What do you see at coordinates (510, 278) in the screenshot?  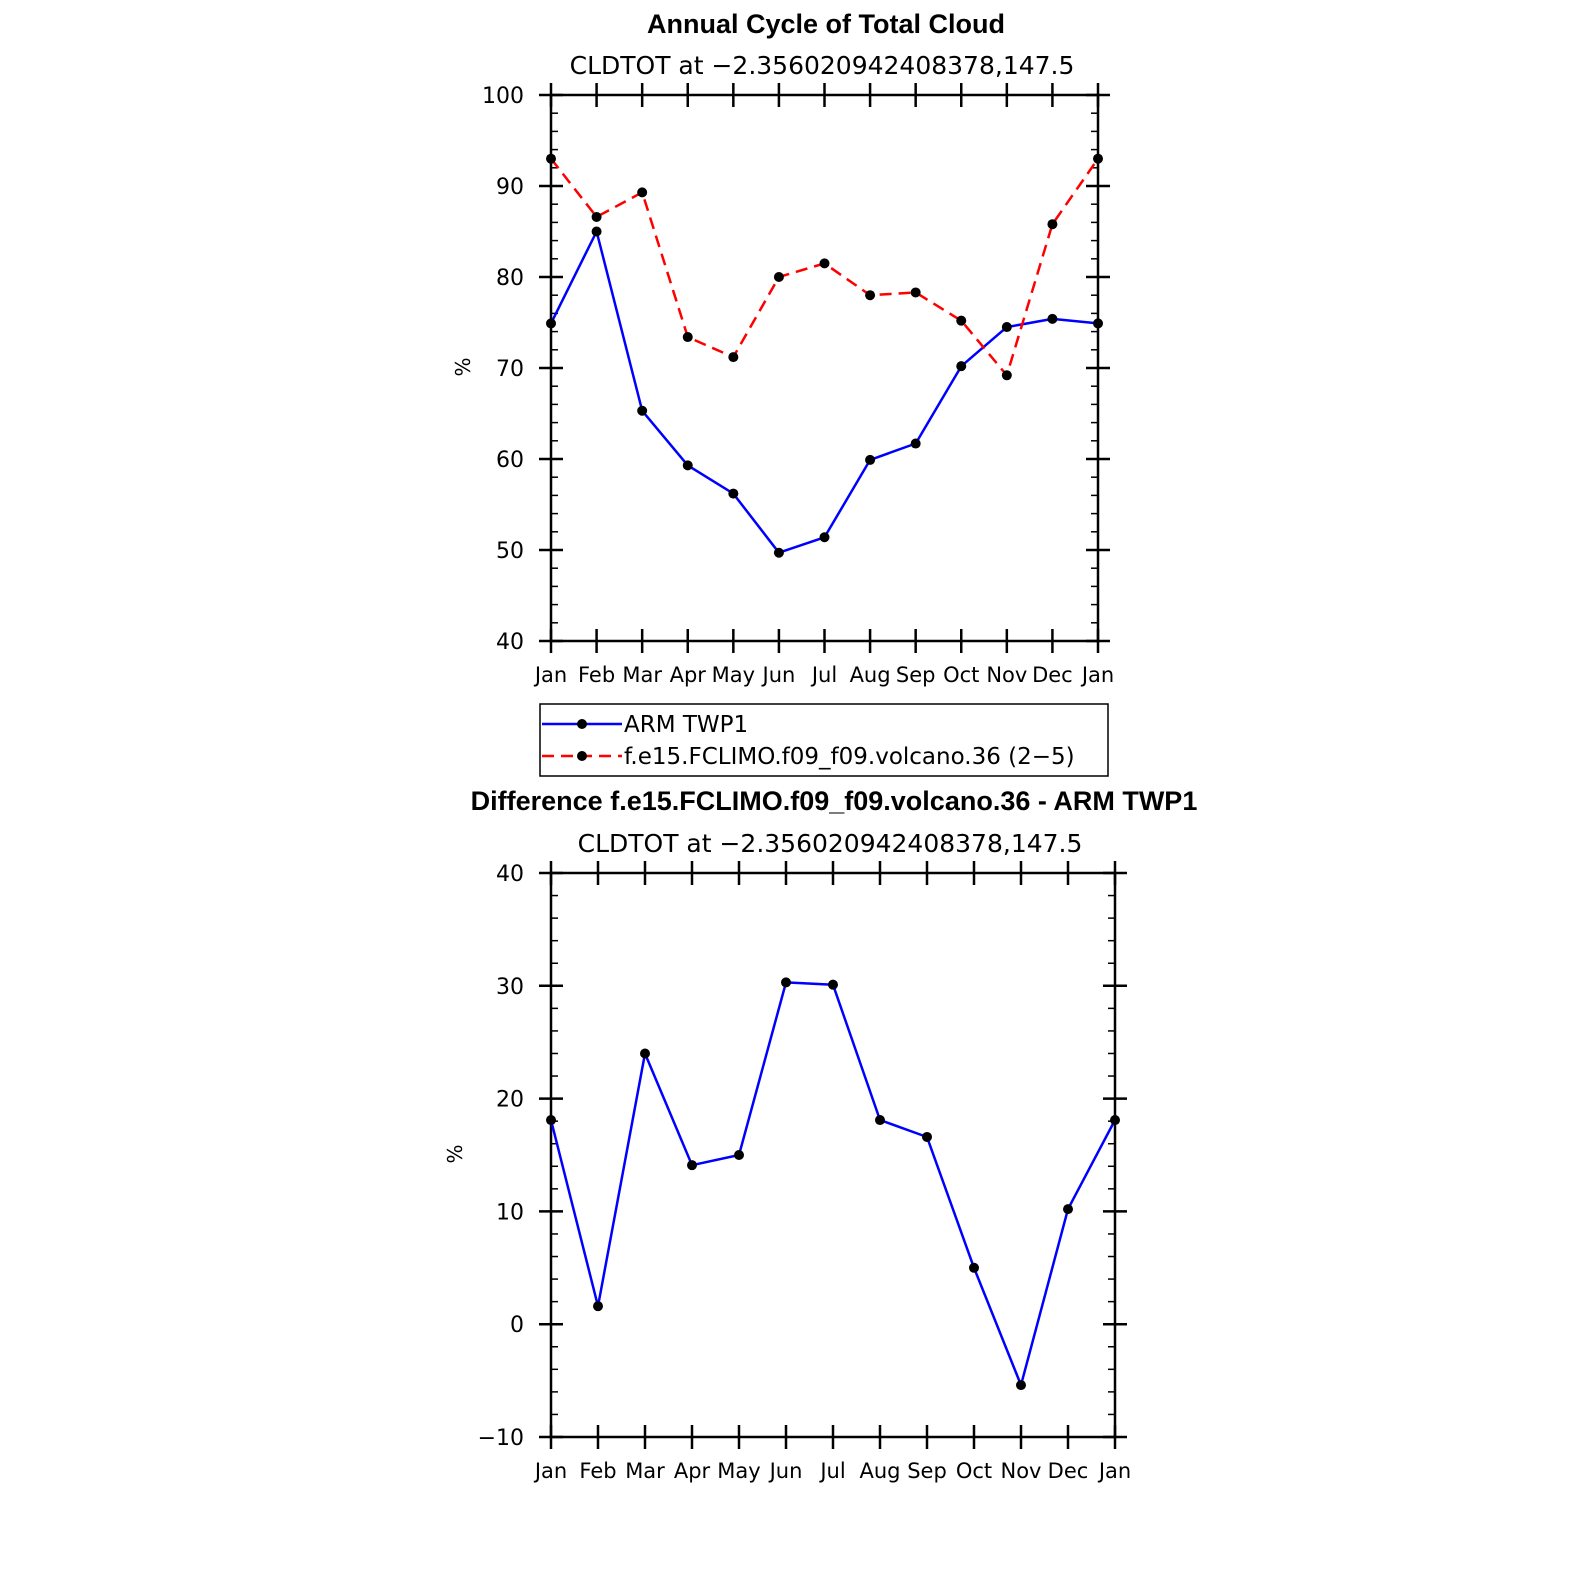 I see `y-tick-label: 80` at bounding box center [510, 278].